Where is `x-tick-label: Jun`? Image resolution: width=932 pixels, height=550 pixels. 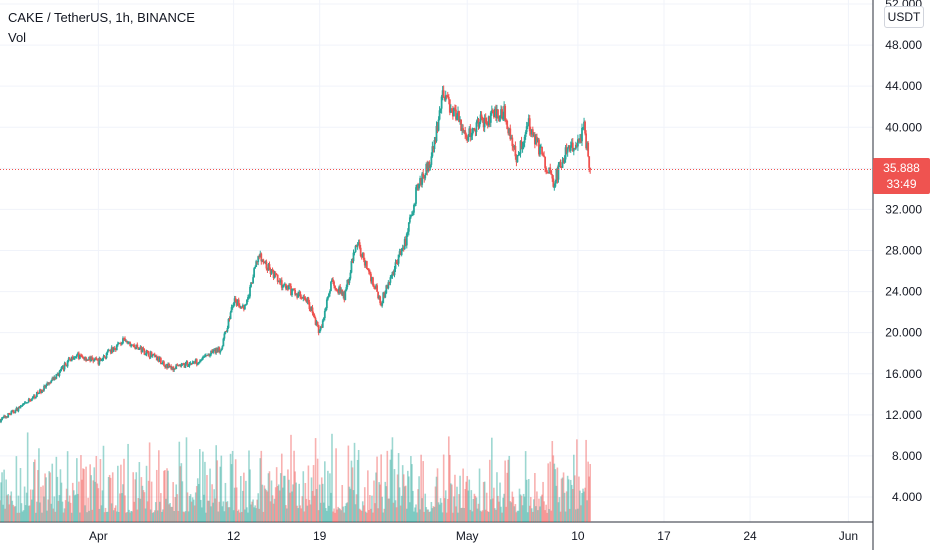
x-tick-label: Jun is located at coordinates (848, 536).